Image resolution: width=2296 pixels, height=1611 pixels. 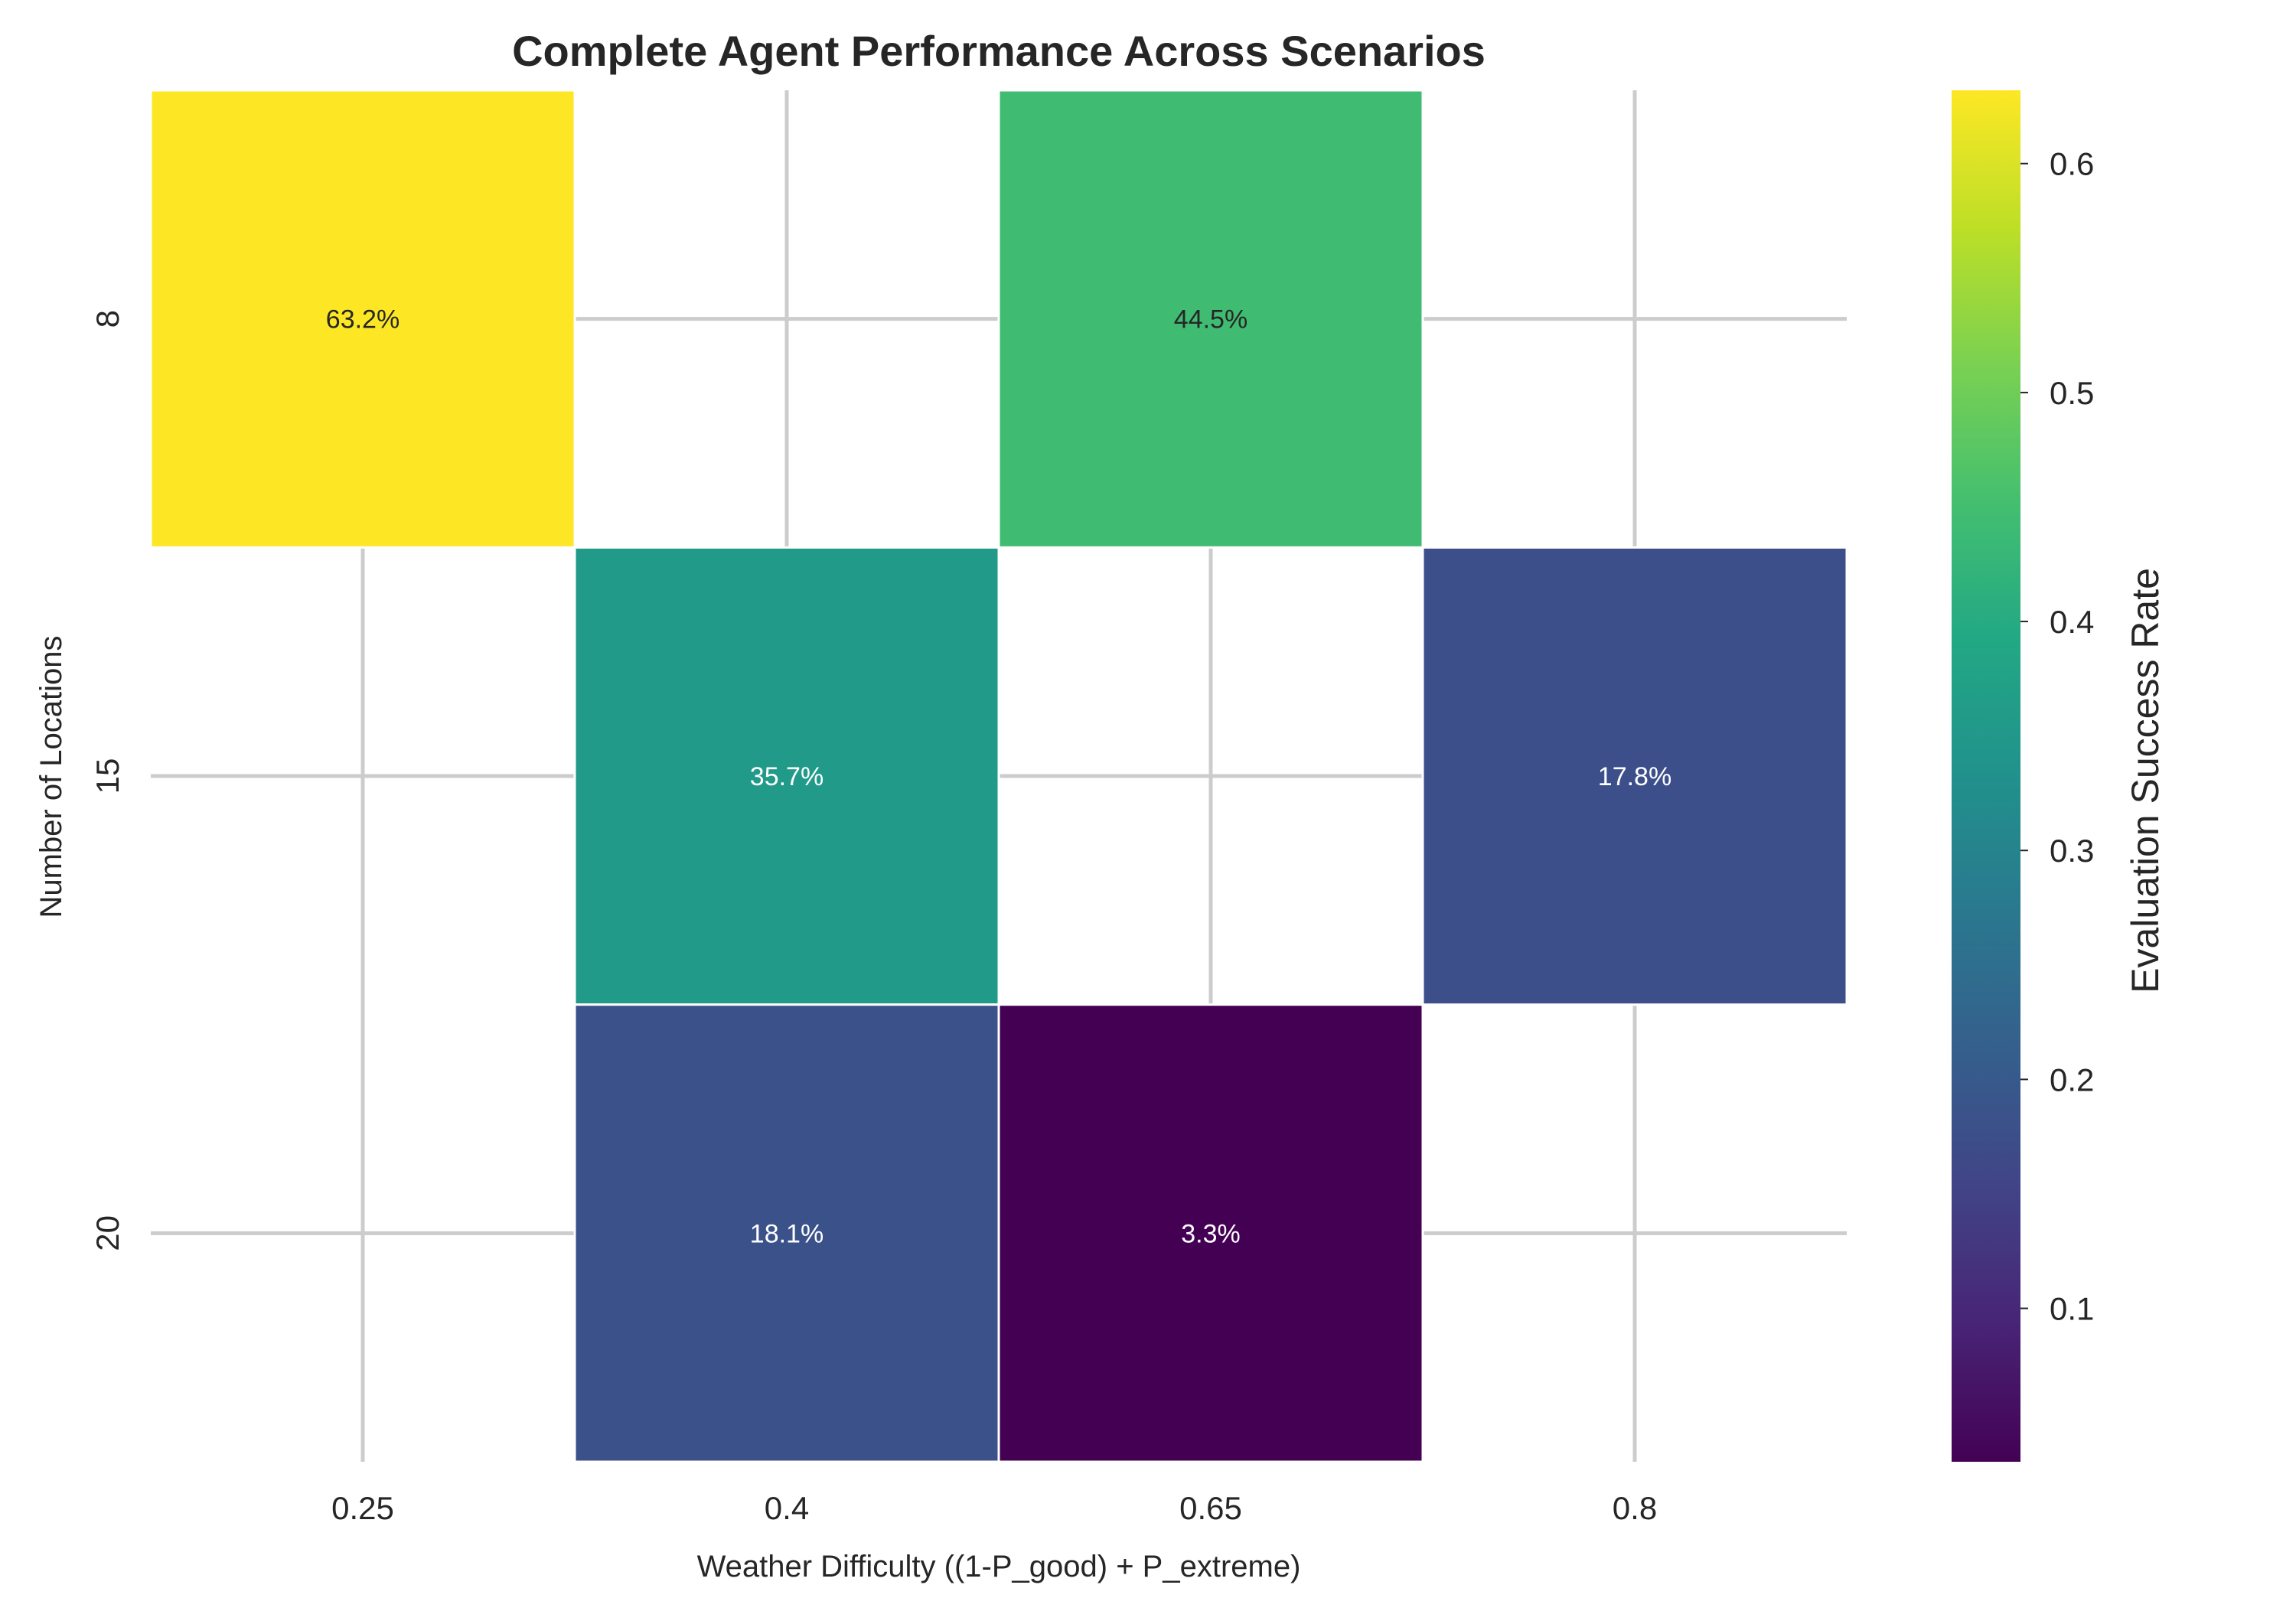 What do you see at coordinates (108, 776) in the screenshot?
I see `y-tick-label: 15` at bounding box center [108, 776].